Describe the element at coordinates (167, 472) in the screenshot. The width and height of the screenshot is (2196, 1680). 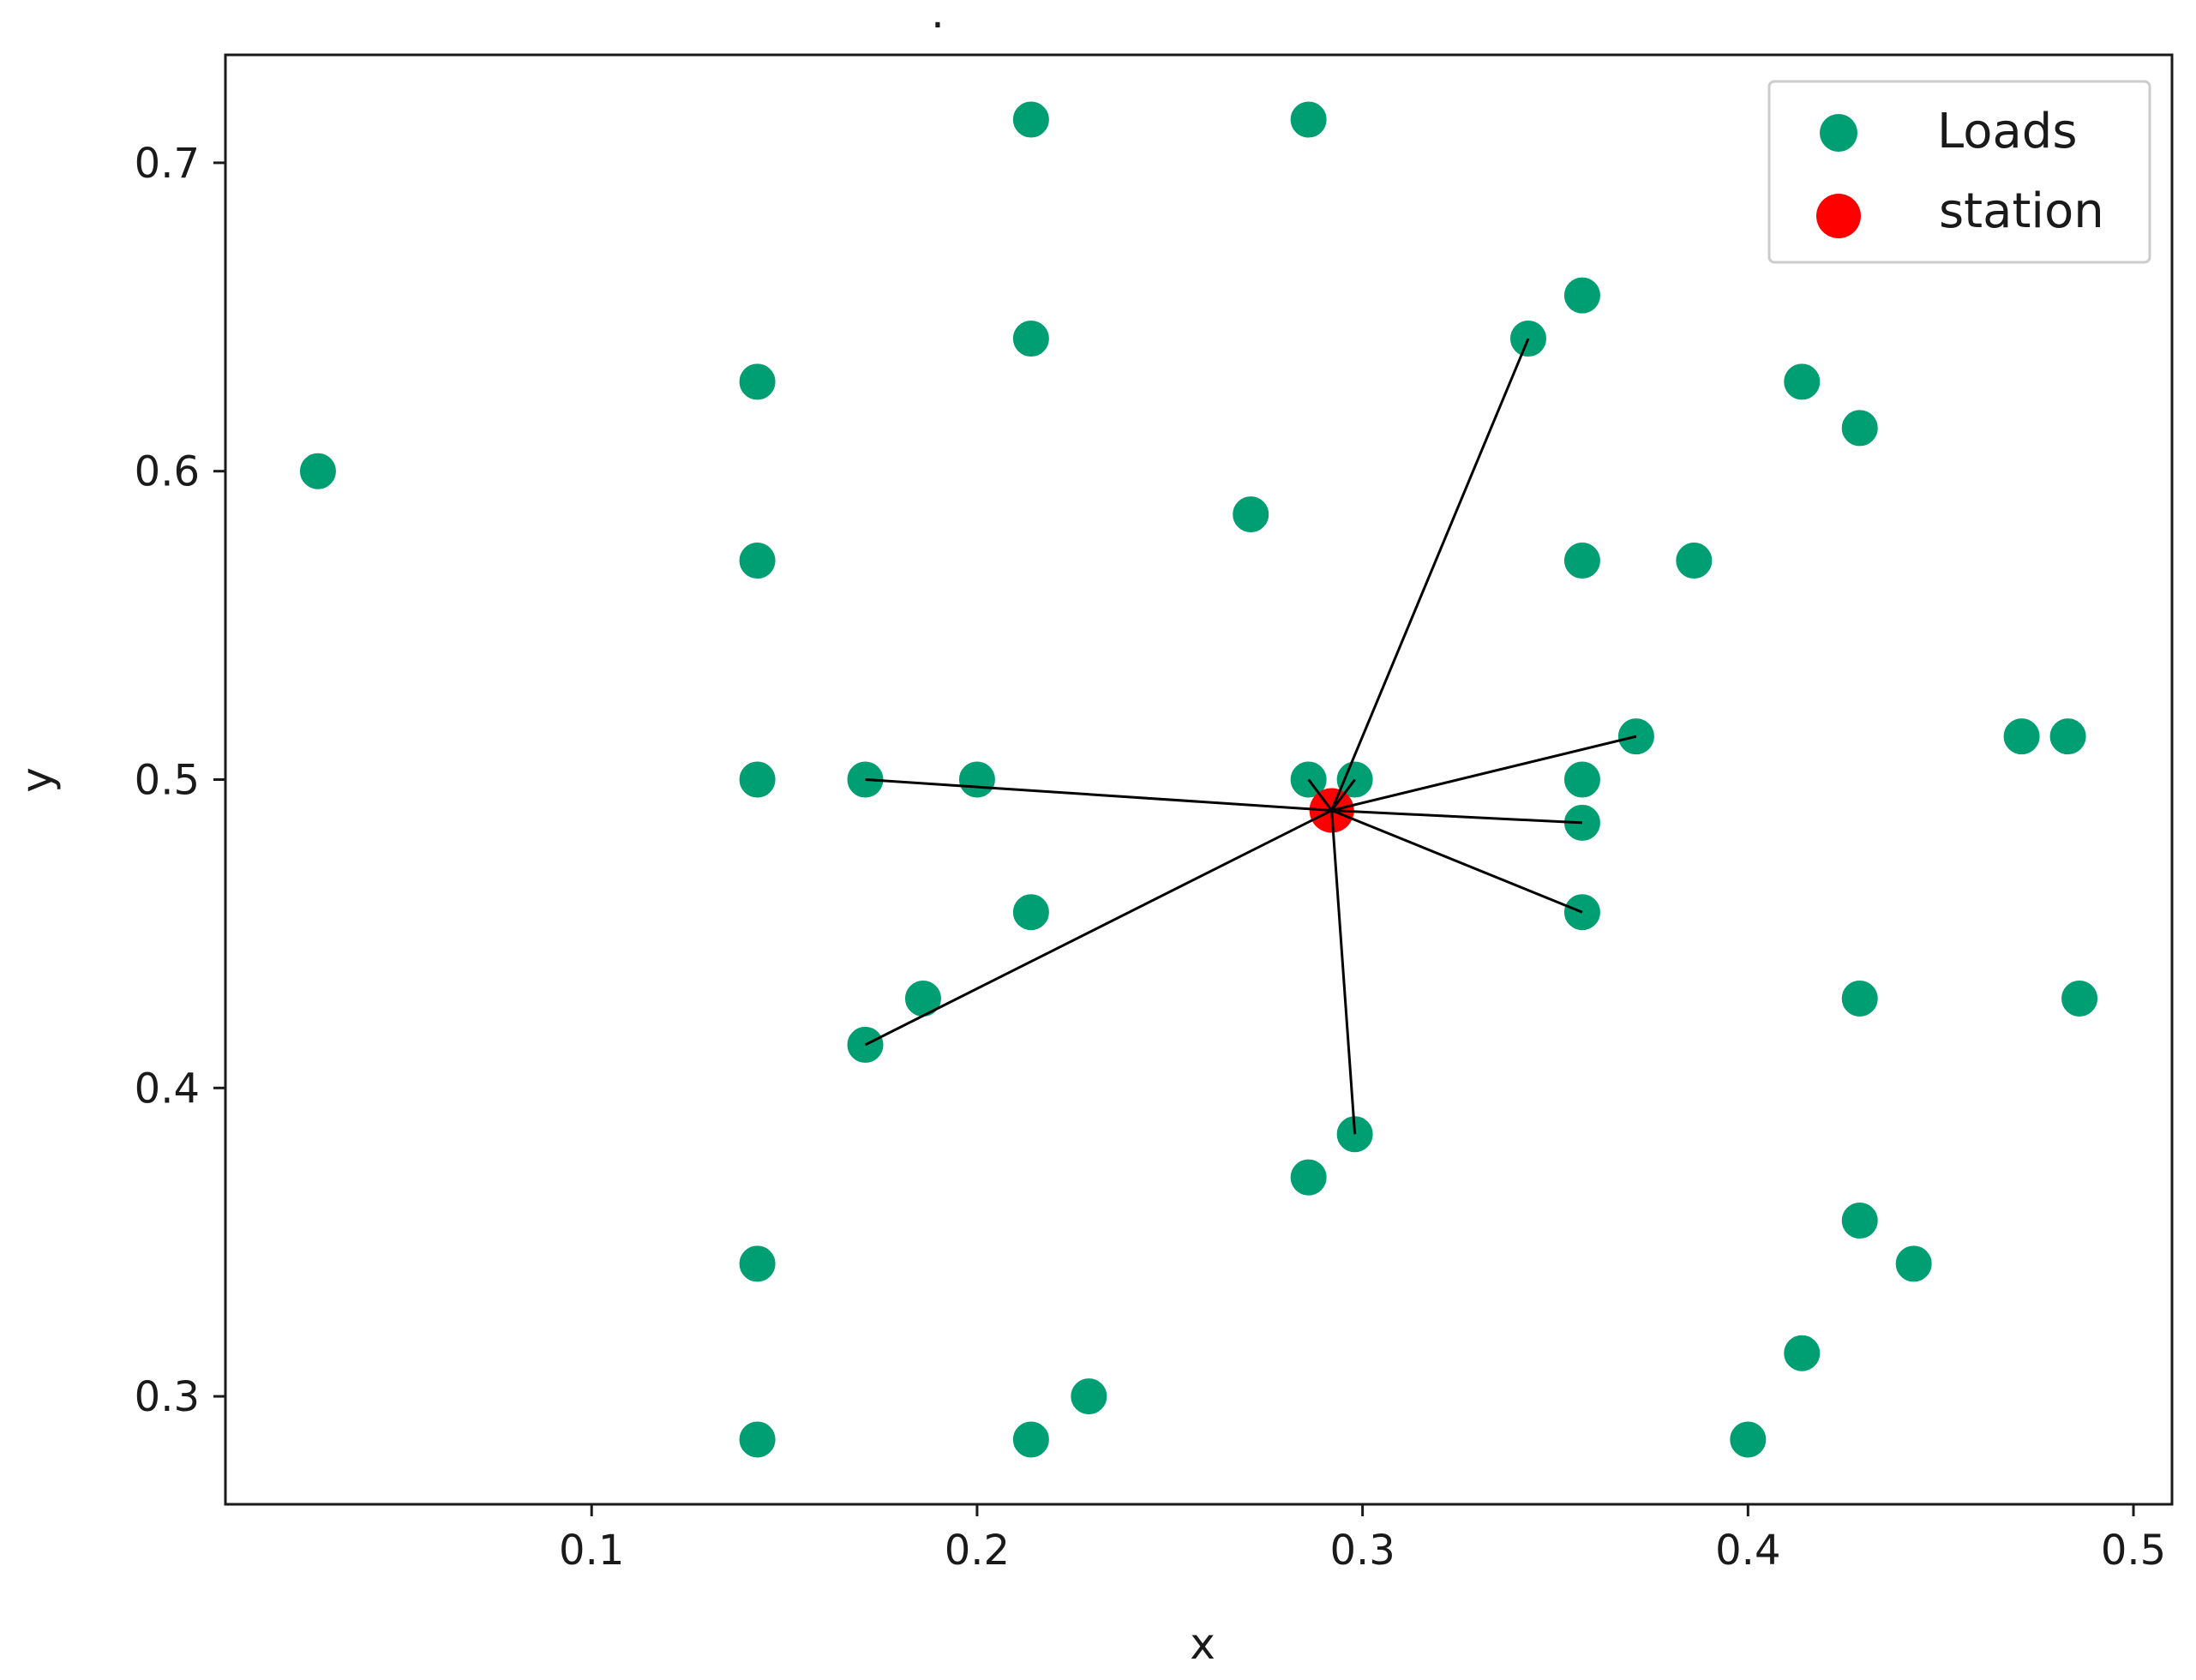
I see `y-tick-label: 0.6` at that location.